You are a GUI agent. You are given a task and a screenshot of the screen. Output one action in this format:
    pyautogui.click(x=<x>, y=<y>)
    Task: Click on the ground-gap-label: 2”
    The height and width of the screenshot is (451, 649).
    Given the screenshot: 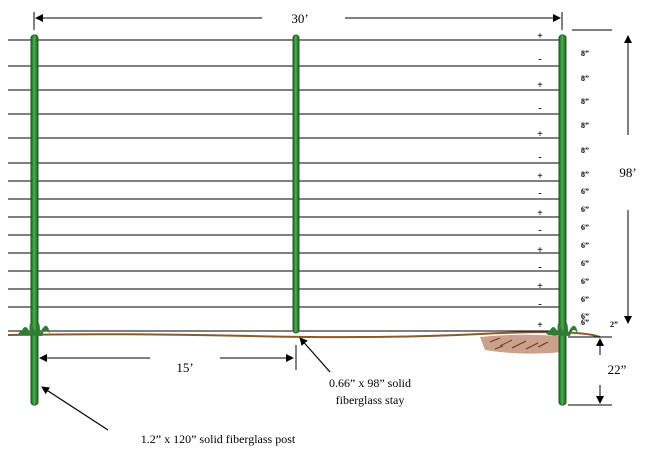 What is the action you would take?
    pyautogui.click(x=614, y=324)
    